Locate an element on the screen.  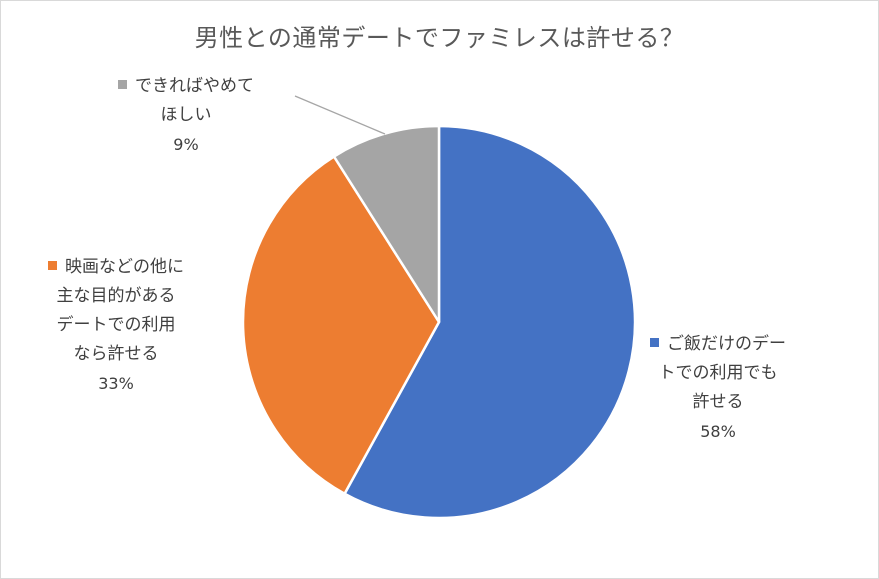
slice-label-1-line-2: デートでの利用 is located at coordinates (116, 325).